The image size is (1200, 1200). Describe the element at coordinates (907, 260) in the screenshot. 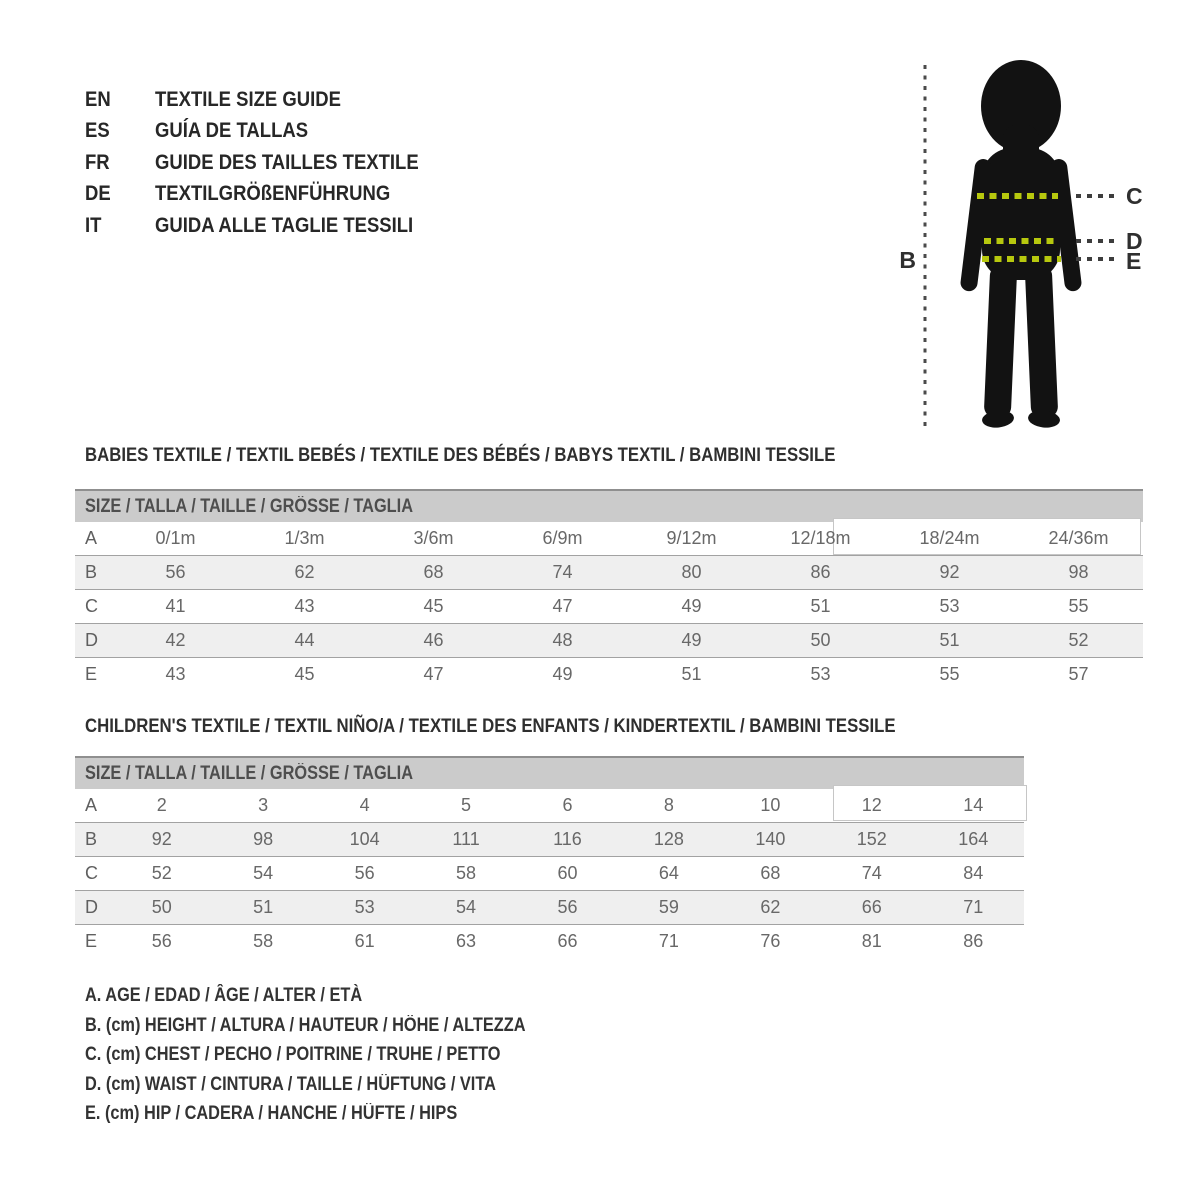

I see `height-label: B` at that location.